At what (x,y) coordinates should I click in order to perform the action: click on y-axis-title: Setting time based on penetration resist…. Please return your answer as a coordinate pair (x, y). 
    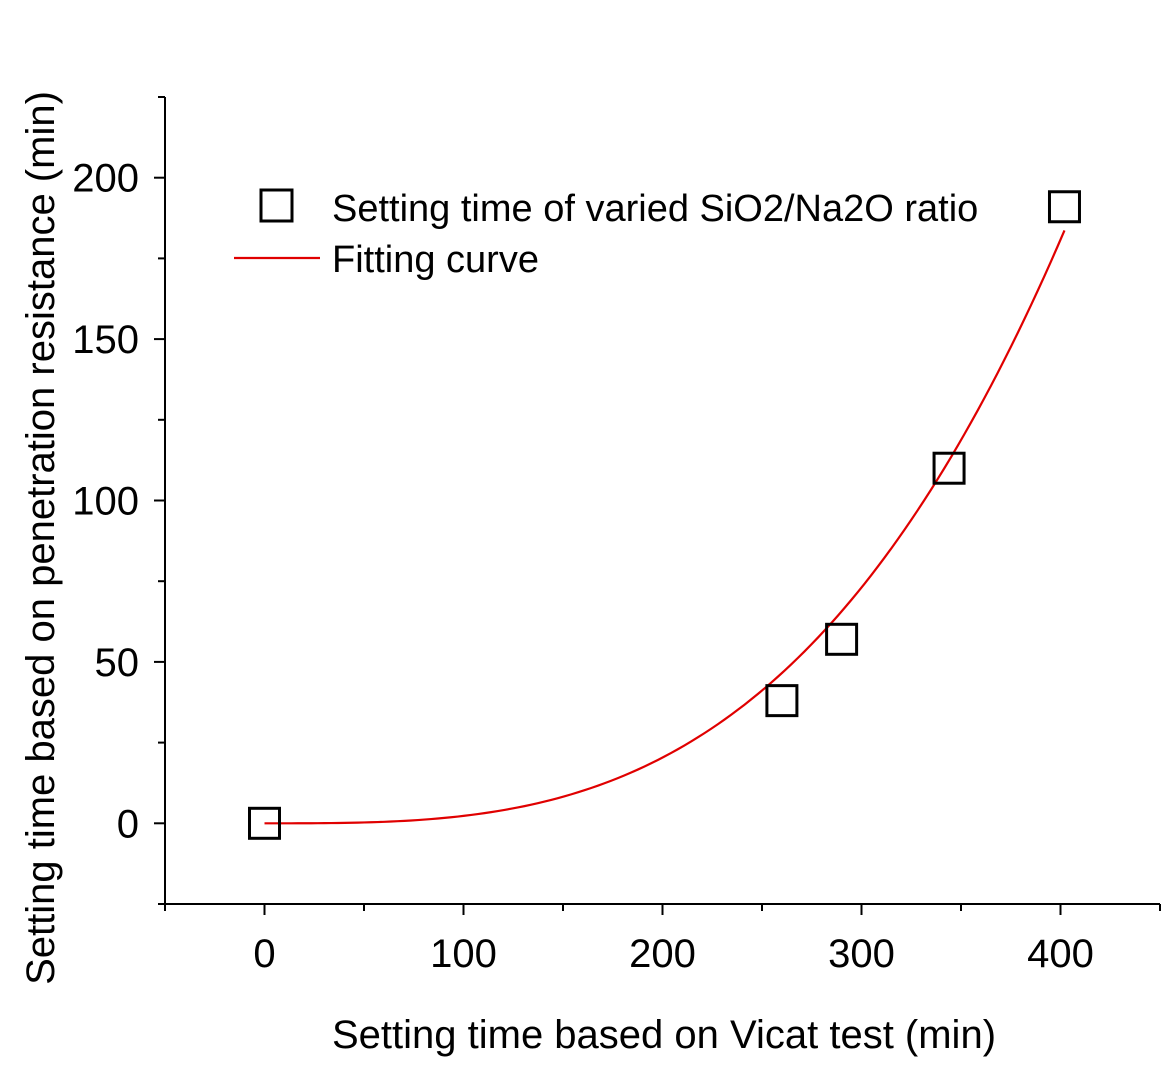
    Looking at the image, I should click on (41, 538).